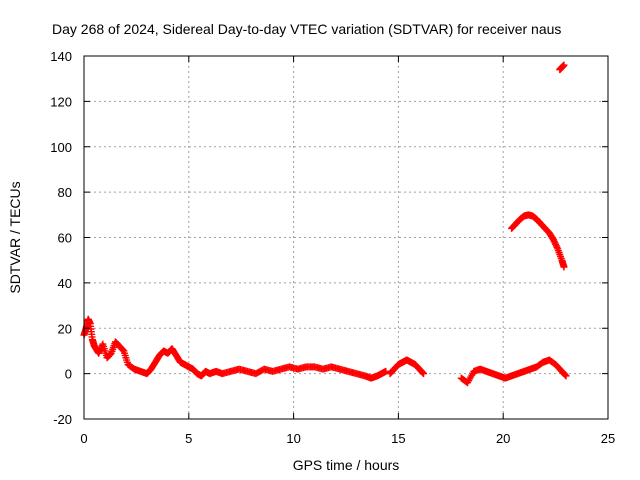  Describe the element at coordinates (293, 438) in the screenshot. I see `x-tick-label: 10` at that location.